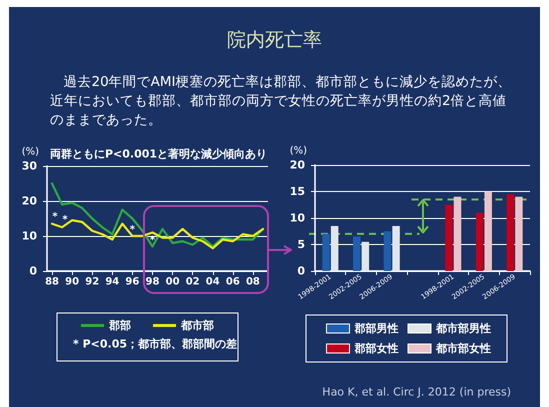 This screenshot has height=407, width=549. Describe the element at coordinates (159, 154) in the screenshot. I see `text: 両群ともにP<0.001と著明な減少傾向あり` at that location.